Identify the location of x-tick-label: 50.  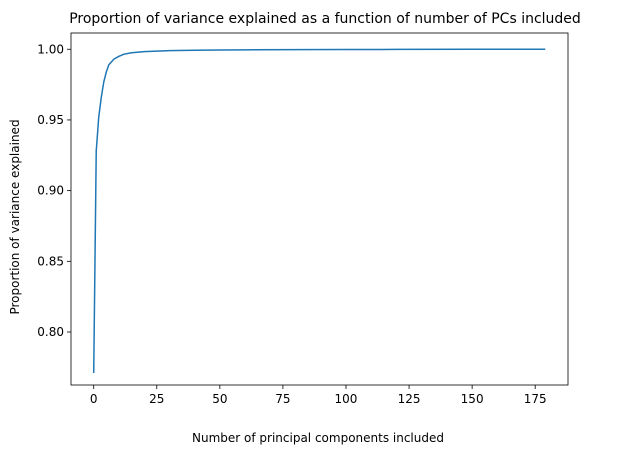
(219, 399).